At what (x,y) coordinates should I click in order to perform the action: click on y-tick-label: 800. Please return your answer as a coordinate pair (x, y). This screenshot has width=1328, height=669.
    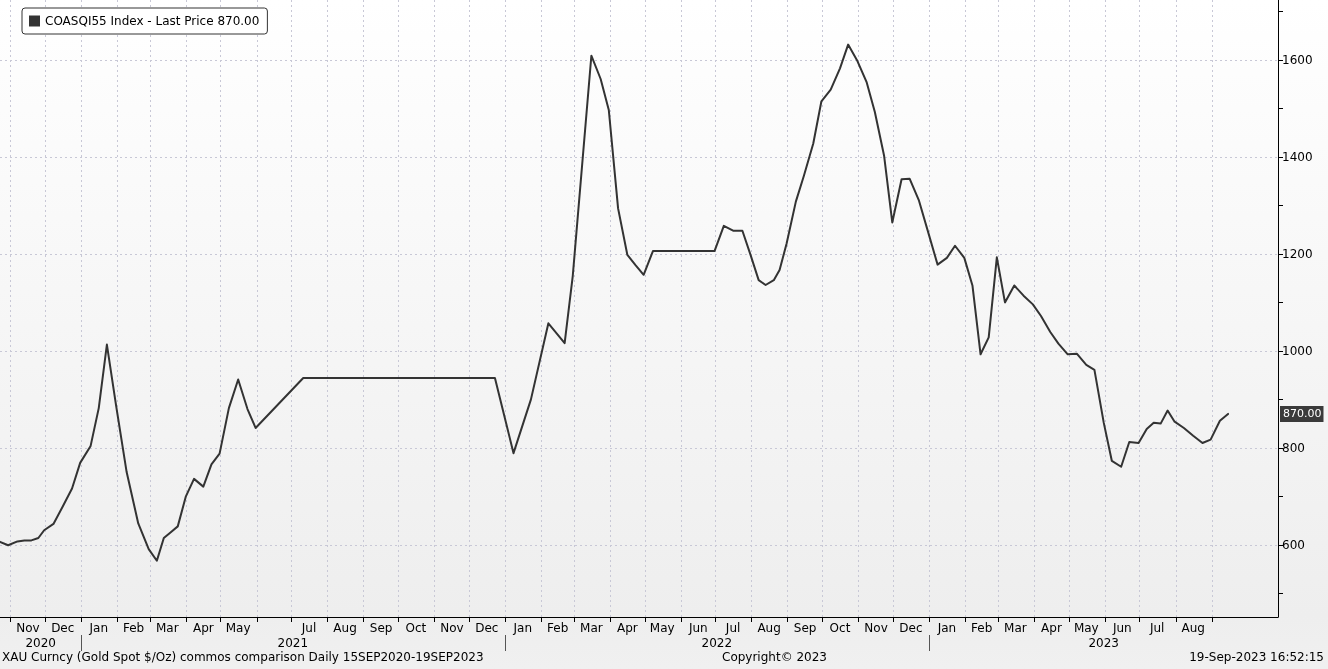
    Looking at the image, I should click on (1293, 447).